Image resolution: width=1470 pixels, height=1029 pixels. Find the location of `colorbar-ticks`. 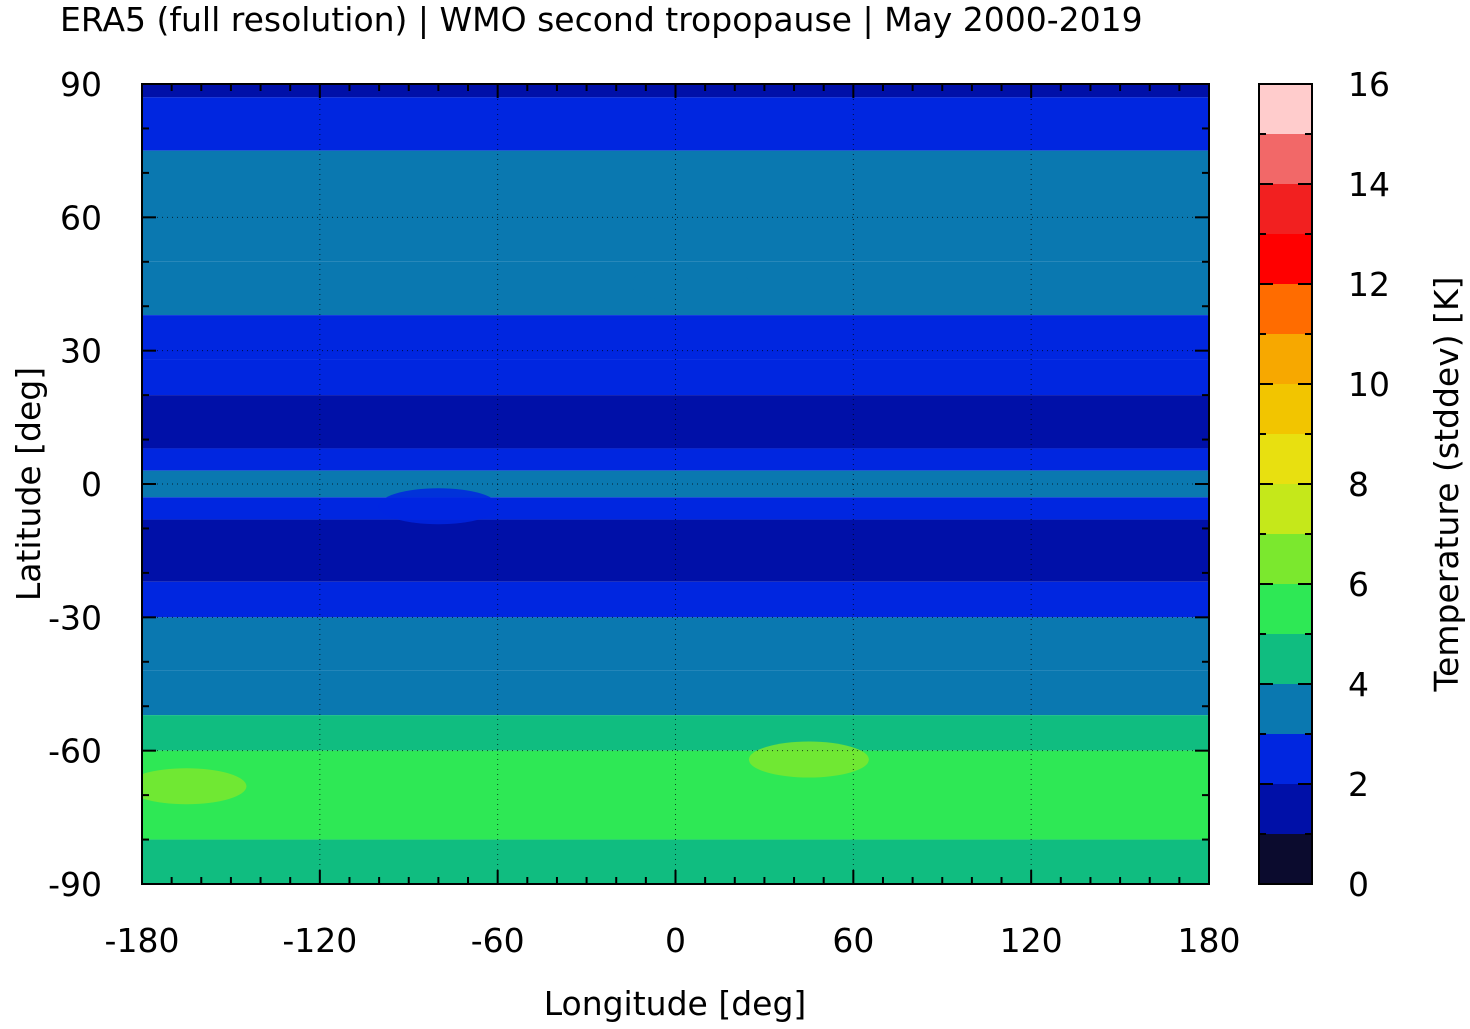

colorbar-ticks is located at coordinates (1285, 484).